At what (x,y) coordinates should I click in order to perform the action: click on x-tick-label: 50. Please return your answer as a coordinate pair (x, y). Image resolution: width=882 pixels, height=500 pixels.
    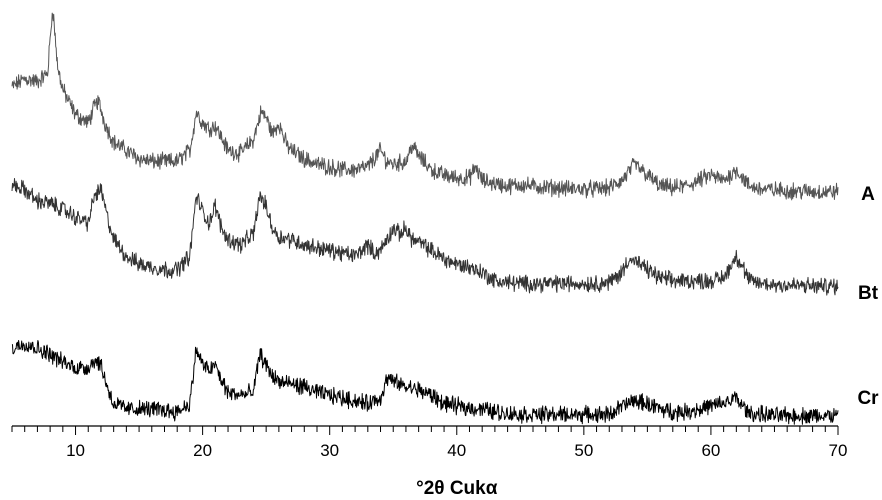
    Looking at the image, I should click on (583, 450).